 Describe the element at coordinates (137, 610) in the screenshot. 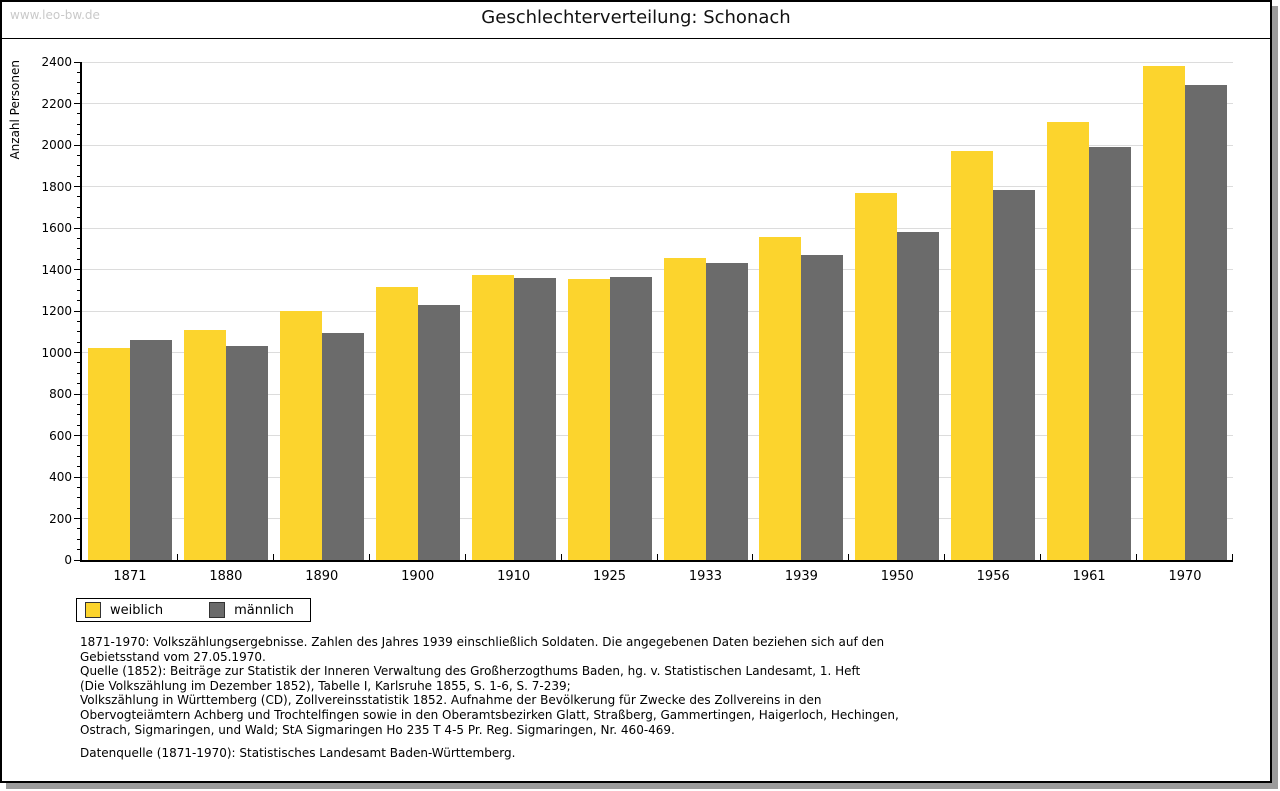

I see `legend-label-weiblich: weiblich` at that location.